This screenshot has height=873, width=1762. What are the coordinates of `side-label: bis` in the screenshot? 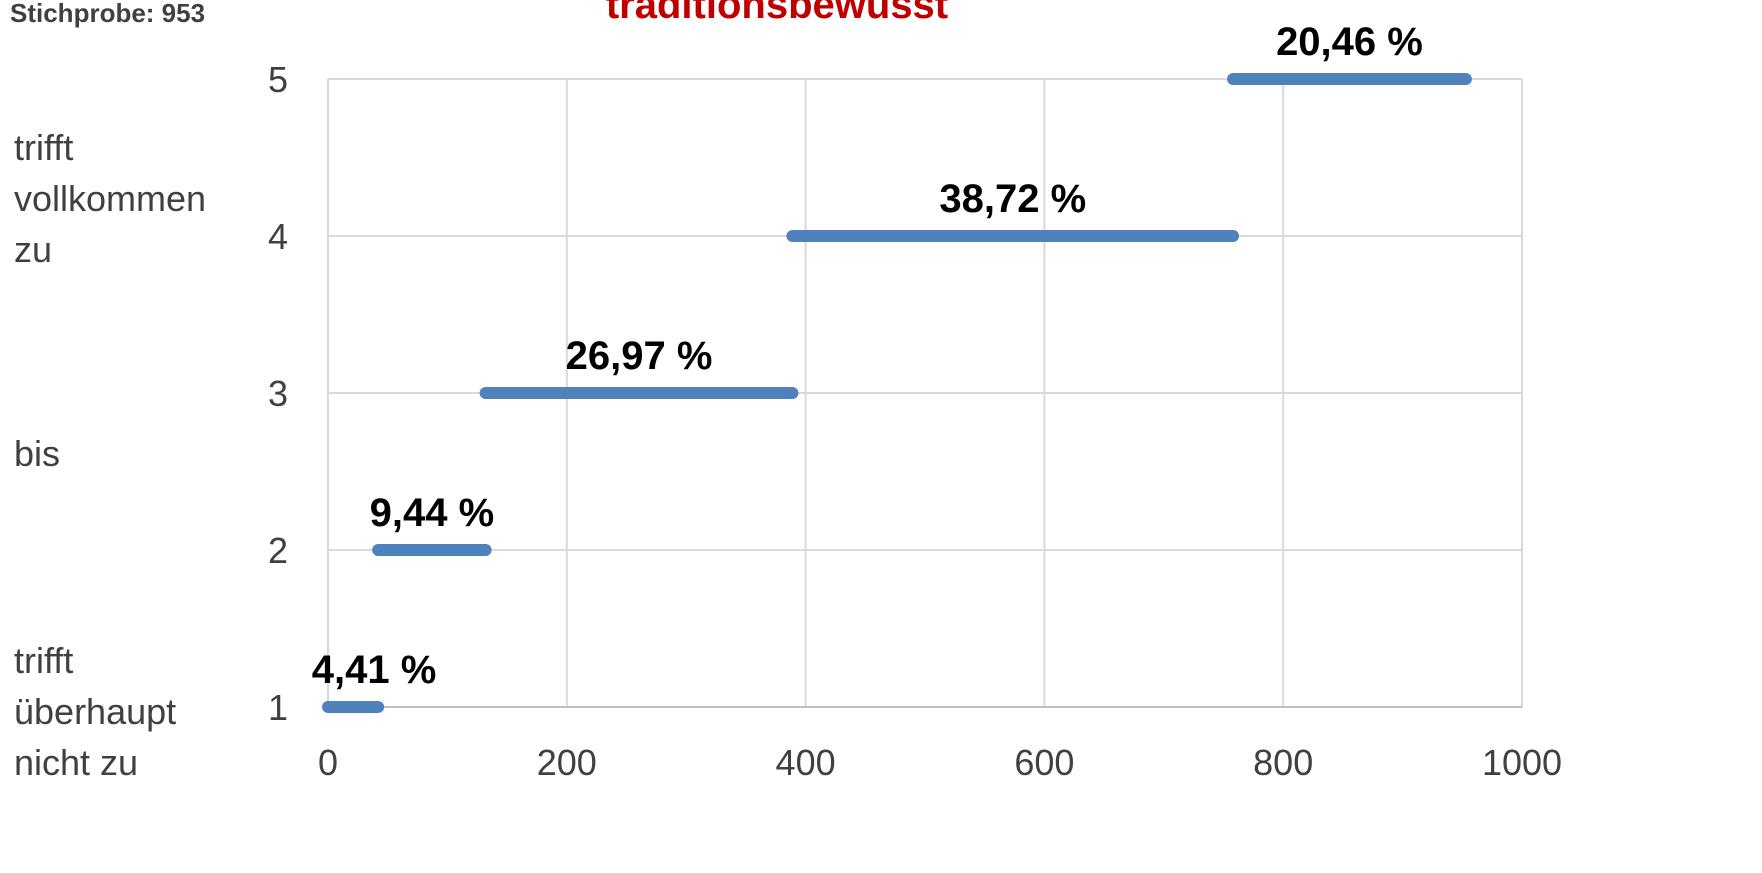 It's located at (37, 453).